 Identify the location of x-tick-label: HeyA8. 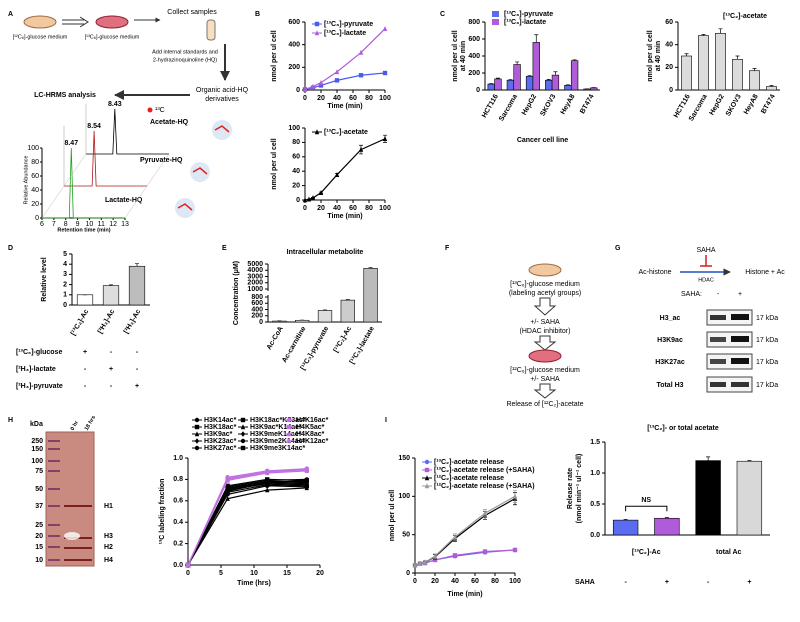
(568, 104).